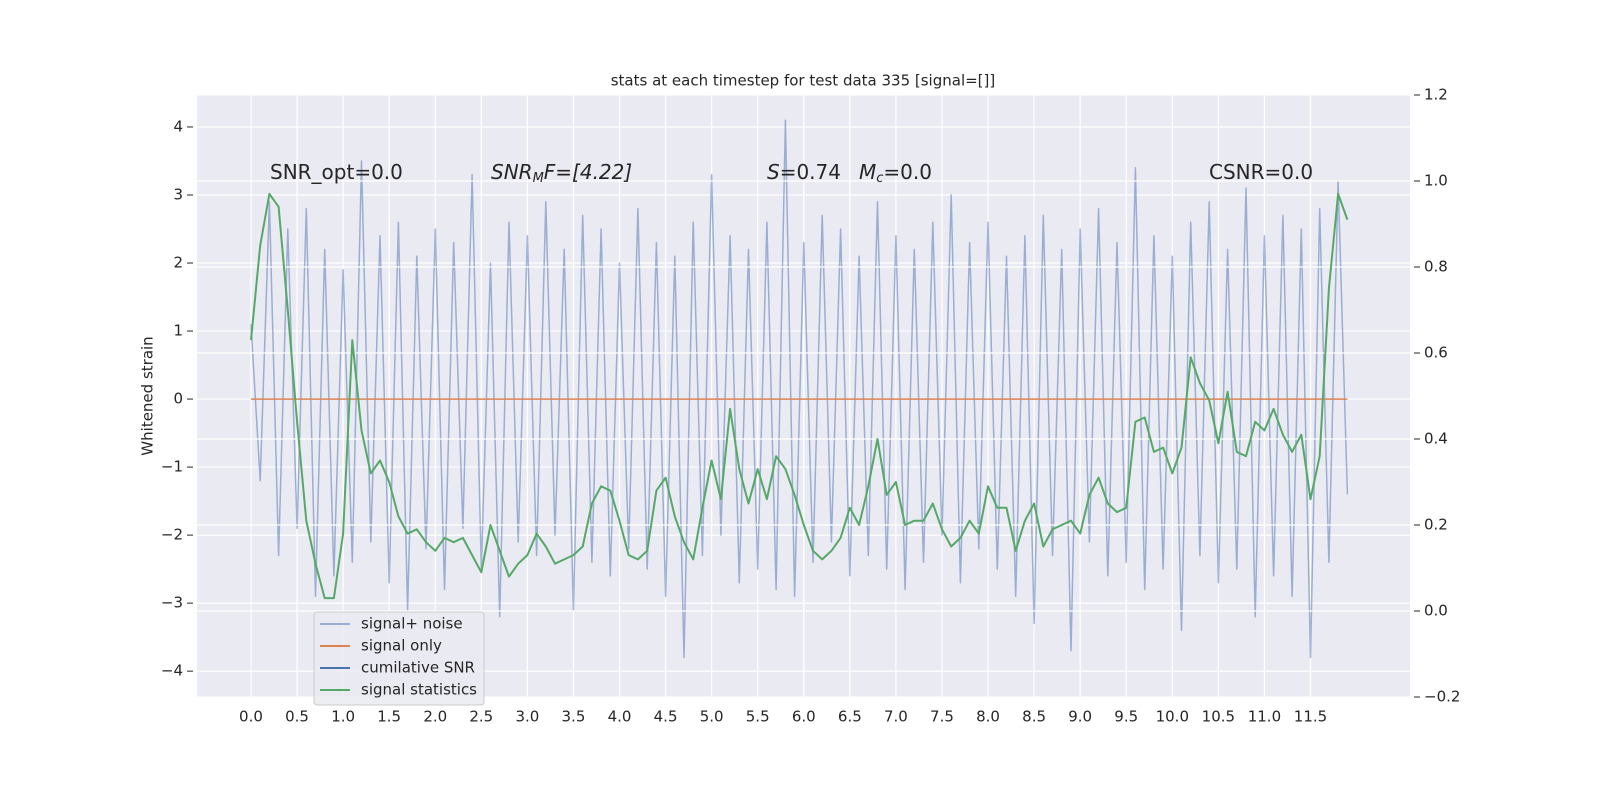 The image size is (1600, 800). I want to click on y2-tick-label: 0.8, so click(1436, 267).